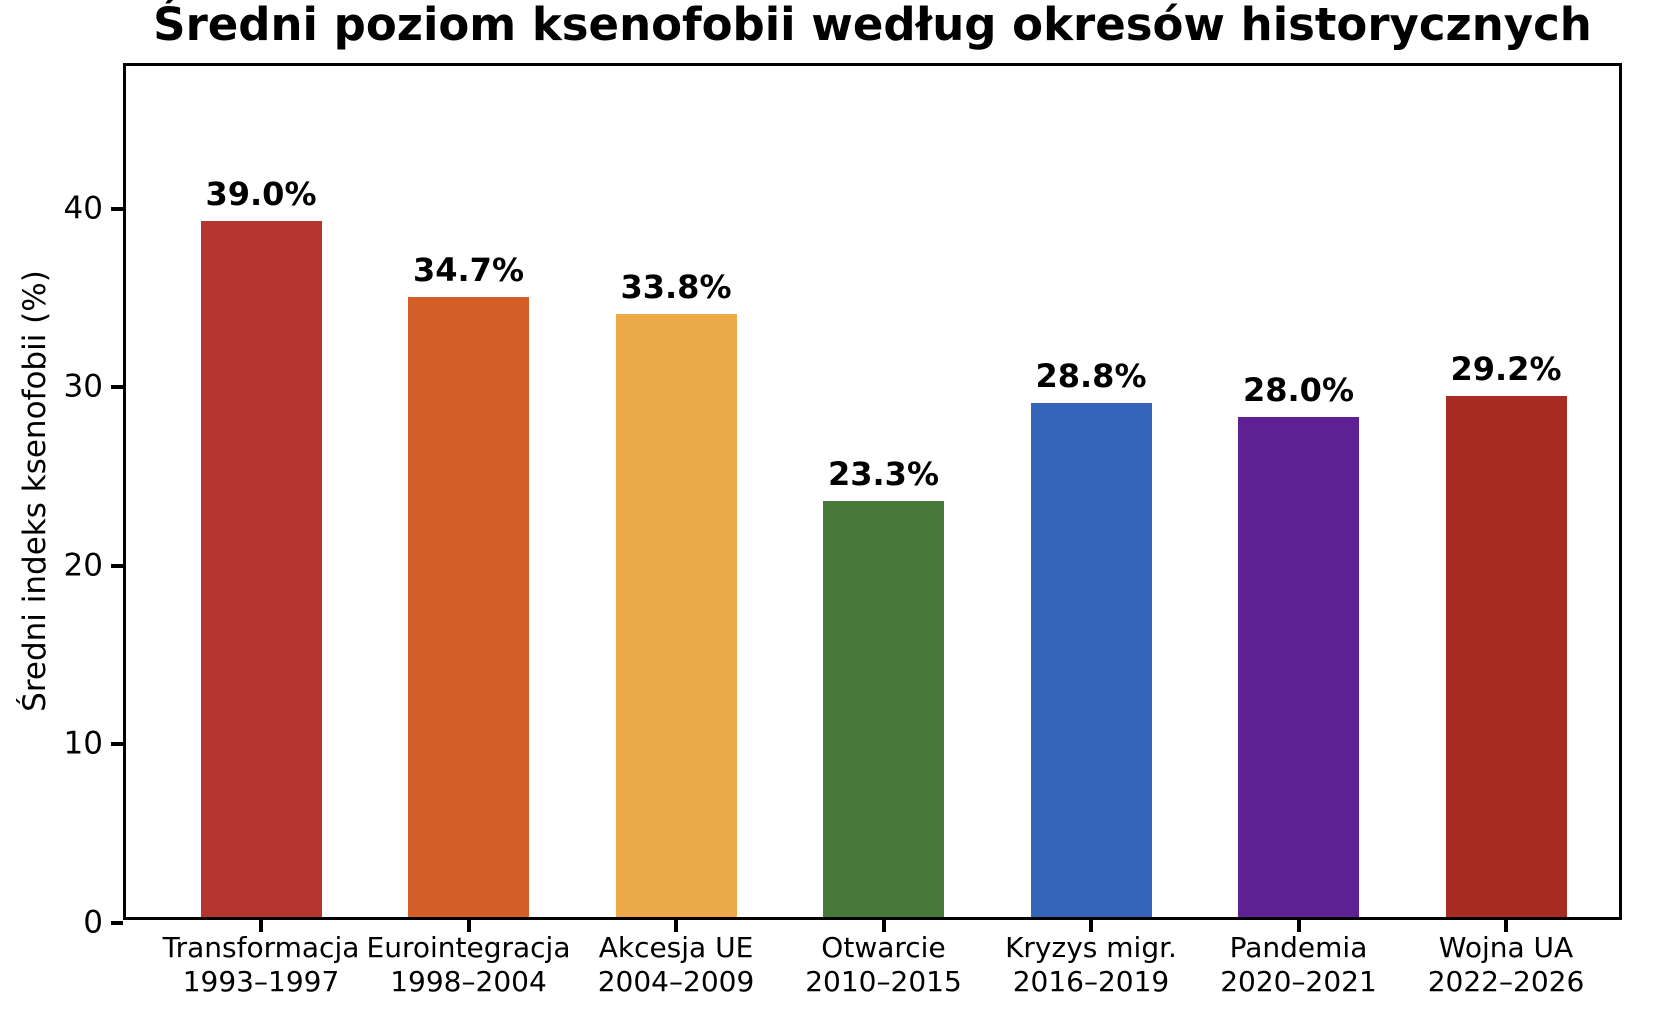 This screenshot has width=1662, height=1024. Describe the element at coordinates (1298, 981) in the screenshot. I see `x-tick-label-years: 2020–2021` at that location.